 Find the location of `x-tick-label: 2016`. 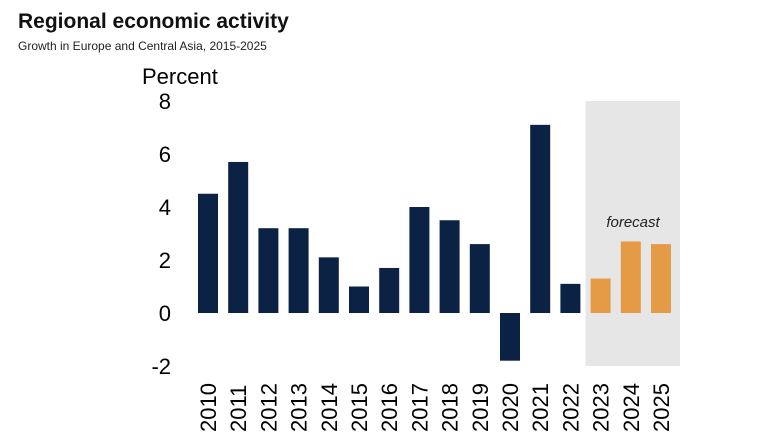

x-tick-label: 2016 is located at coordinates (389, 407).